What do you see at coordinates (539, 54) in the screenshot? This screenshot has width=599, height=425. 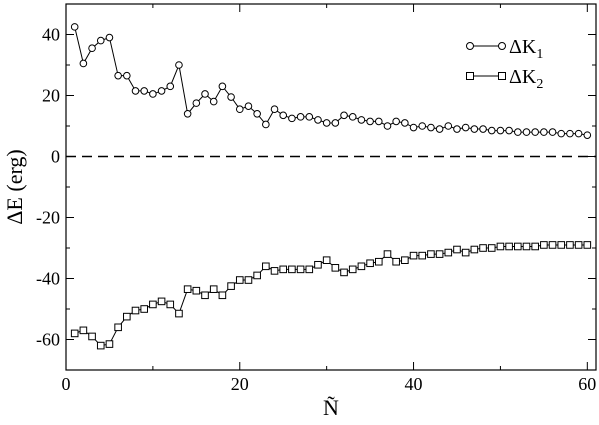 I see `legend-label-subscript: 1` at bounding box center [539, 54].